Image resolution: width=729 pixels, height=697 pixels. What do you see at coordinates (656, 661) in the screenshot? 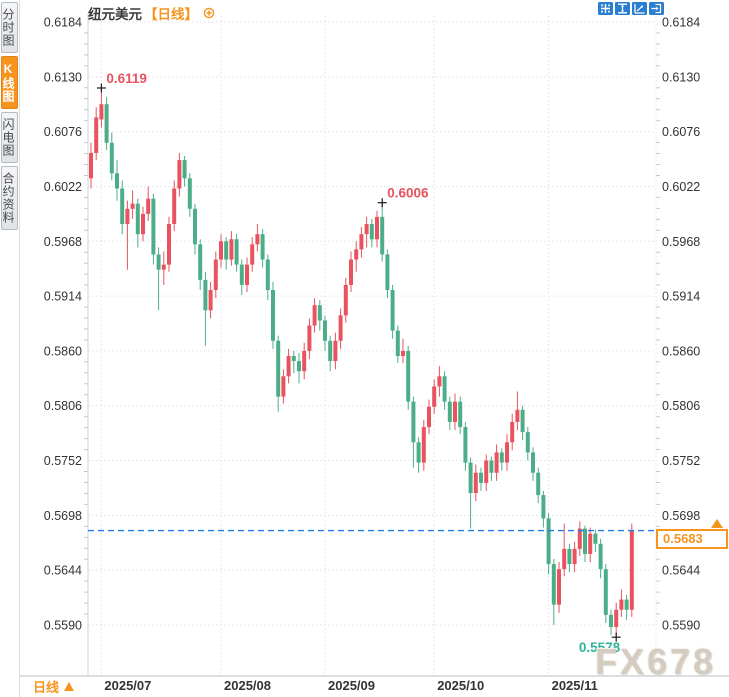
I see `watermark: FX678` at bounding box center [656, 661].